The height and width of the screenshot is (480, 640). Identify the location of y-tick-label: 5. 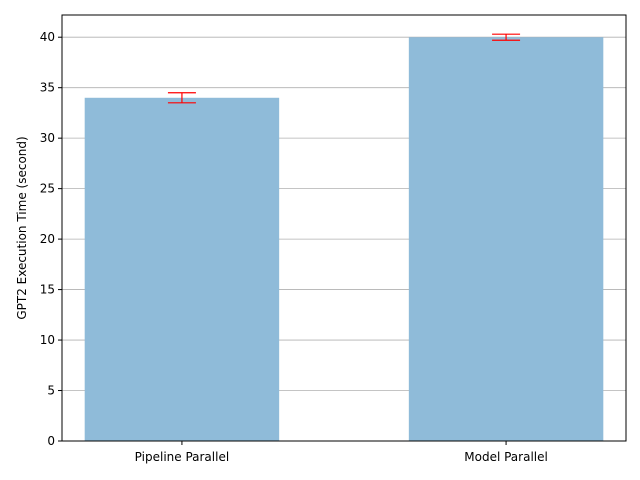
(51, 391).